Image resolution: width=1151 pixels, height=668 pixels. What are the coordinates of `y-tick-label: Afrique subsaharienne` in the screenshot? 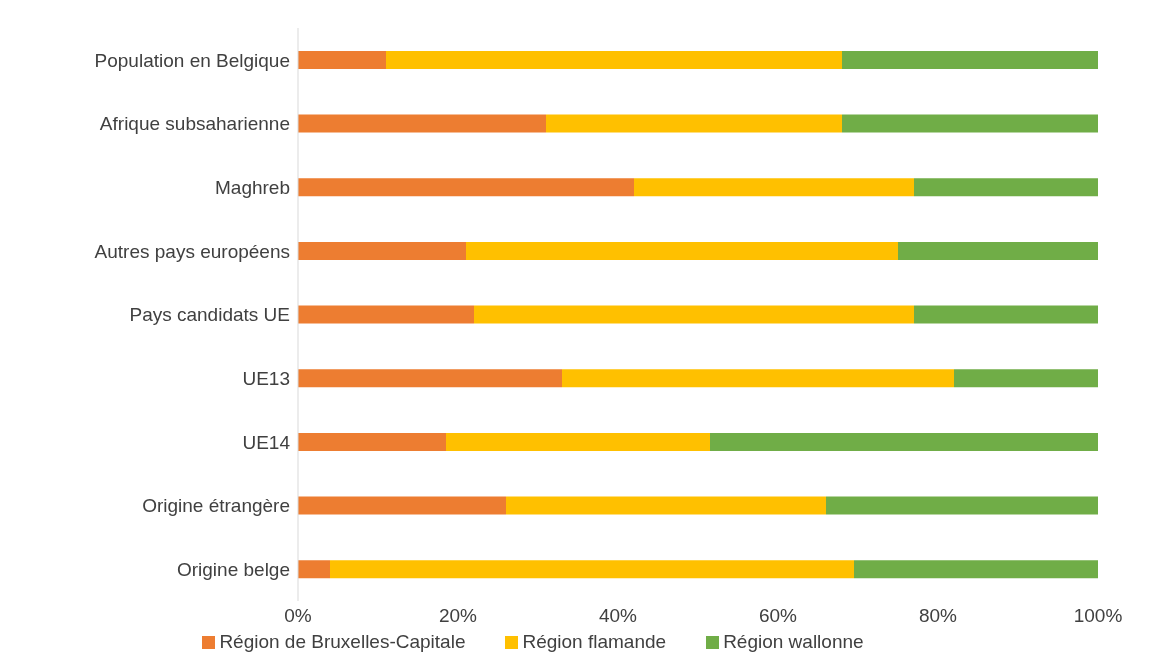 It's located at (194, 124).